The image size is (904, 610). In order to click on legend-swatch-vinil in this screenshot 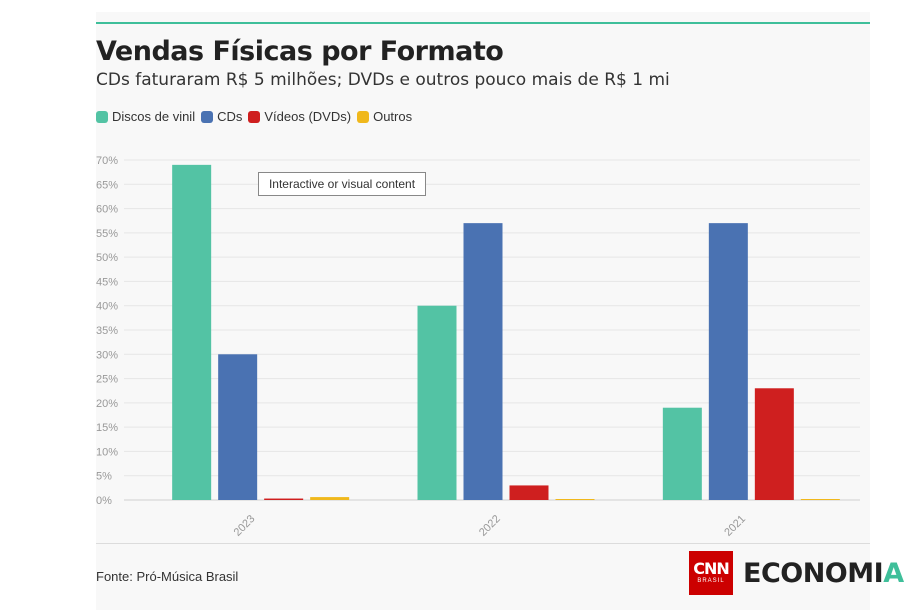, I will do `click(102, 116)`.